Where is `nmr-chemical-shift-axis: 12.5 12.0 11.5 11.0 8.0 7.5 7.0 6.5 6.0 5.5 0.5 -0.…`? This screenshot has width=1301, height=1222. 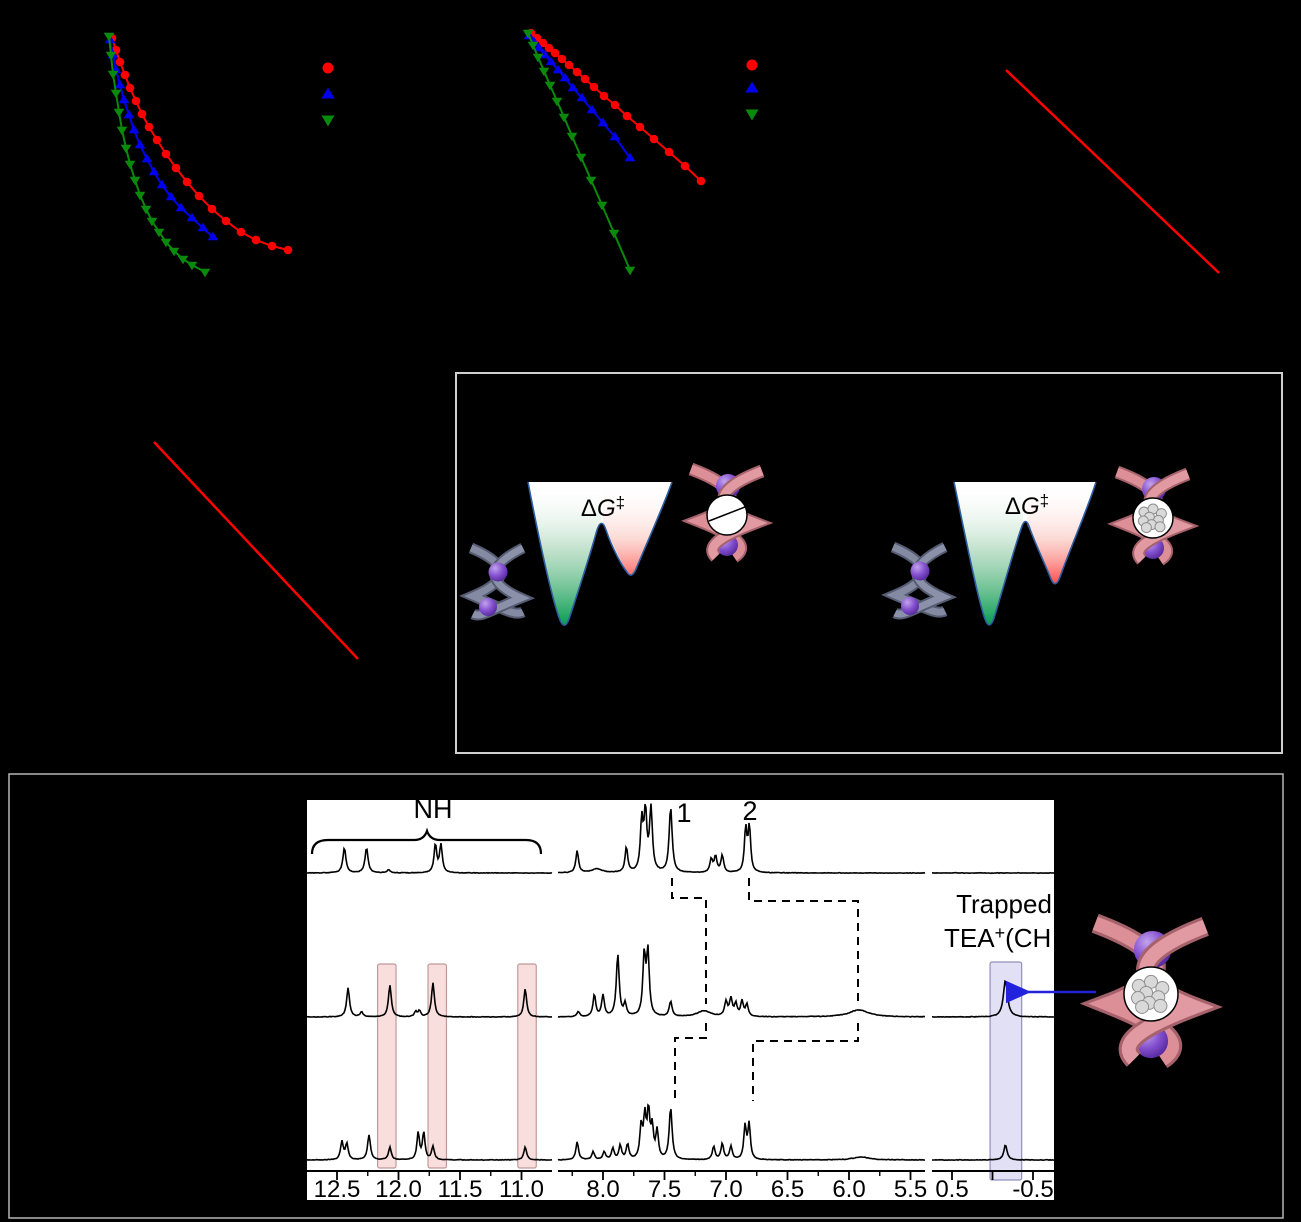 nmr-chemical-shift-axis: 12.5 12.0 11.5 11.0 8.0 7.5 7.0 6.5 6.0 5.5 0.5 -0.… is located at coordinates (680, 1186).